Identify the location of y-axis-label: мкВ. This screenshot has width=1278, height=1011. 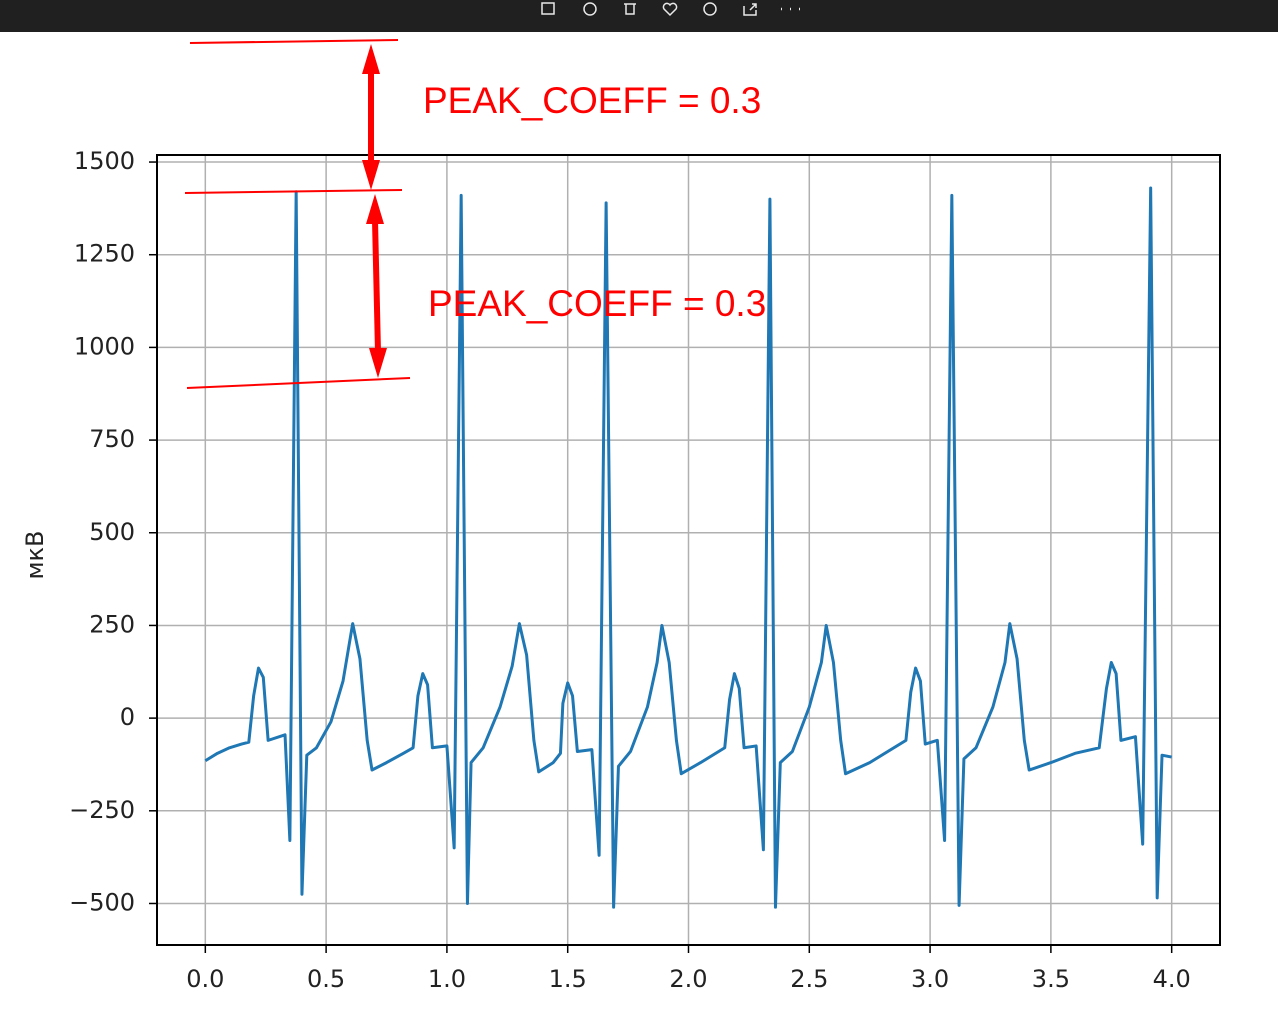
(35, 554).